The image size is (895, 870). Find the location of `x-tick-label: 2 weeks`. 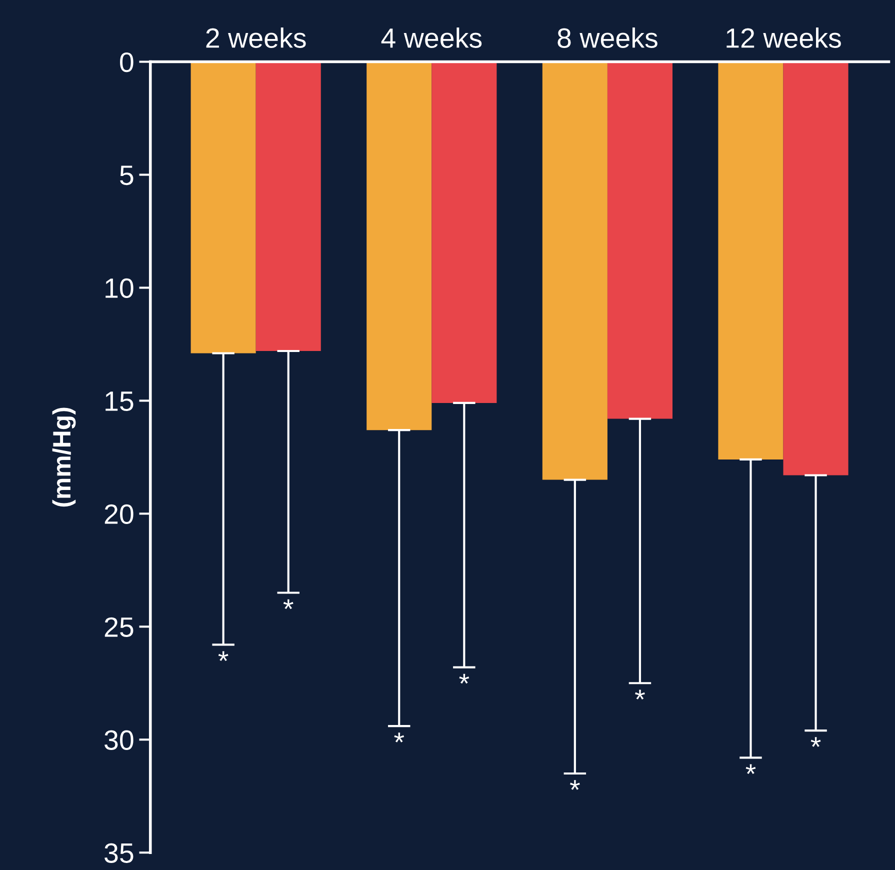

x-tick-label: 2 weeks is located at coordinates (256, 38).